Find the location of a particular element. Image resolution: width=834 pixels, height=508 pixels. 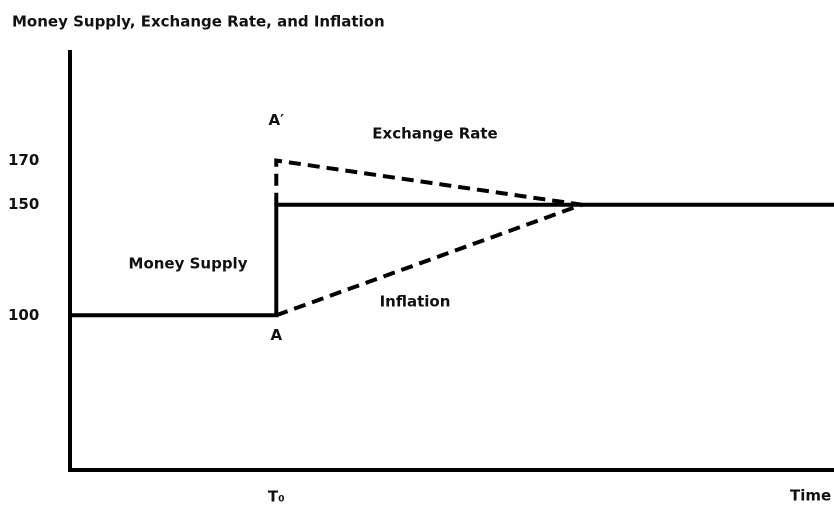

annotation: A′ is located at coordinates (276, 120).